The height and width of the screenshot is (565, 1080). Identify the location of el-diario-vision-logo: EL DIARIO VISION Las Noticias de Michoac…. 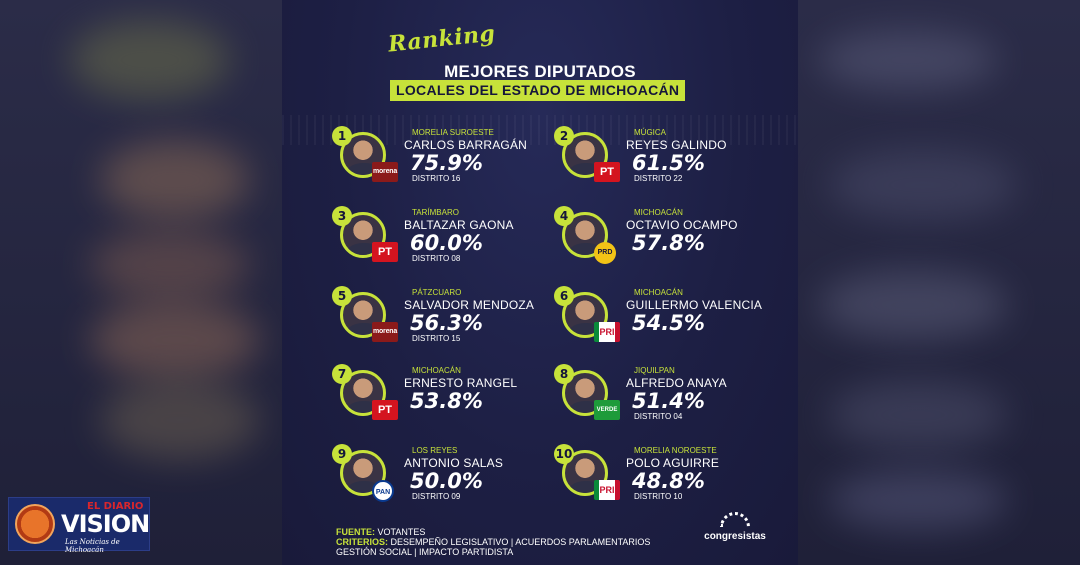
(79, 525).